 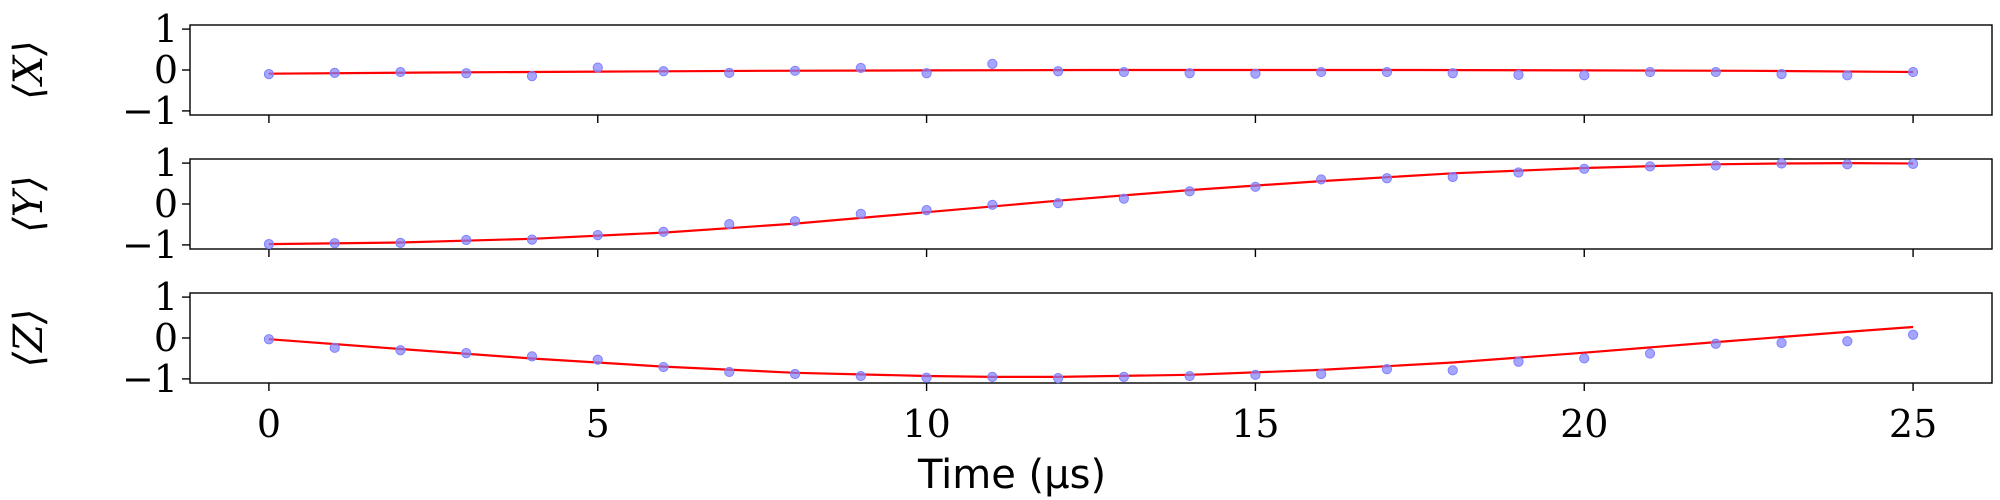 What do you see at coordinates (29, 337) in the screenshot?
I see `y-axis-label: ⟨Z⟩` at bounding box center [29, 337].